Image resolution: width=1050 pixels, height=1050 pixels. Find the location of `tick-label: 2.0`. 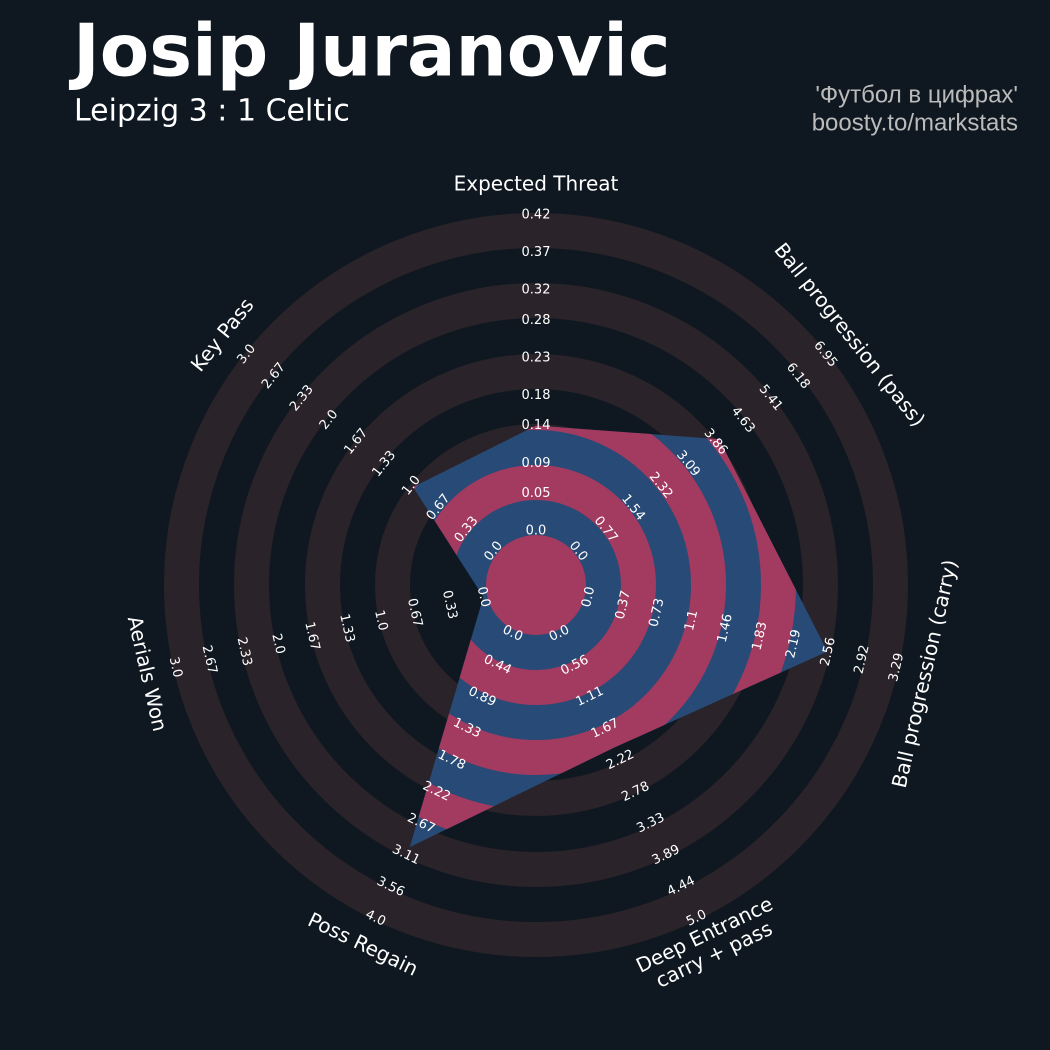

tick-label: 2.0 is located at coordinates (277, 644).